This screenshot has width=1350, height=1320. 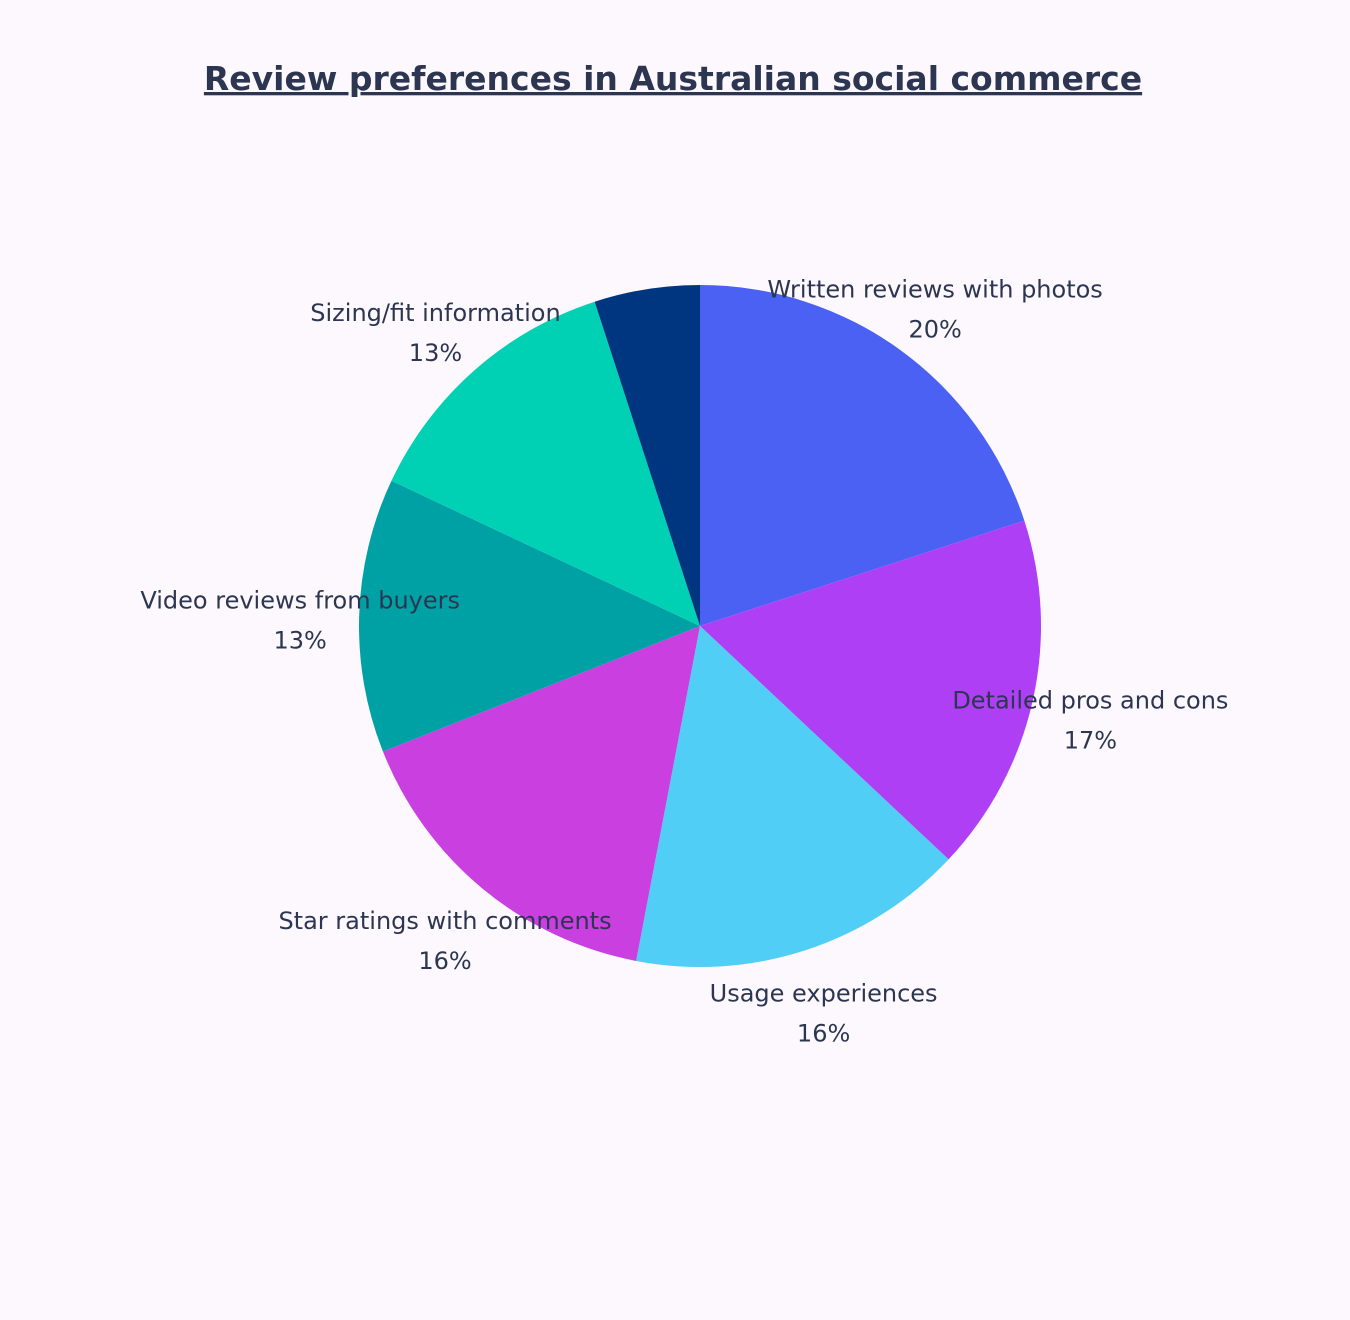 I want to click on slice-label: Written reviews with photos, so click(x=934, y=289).